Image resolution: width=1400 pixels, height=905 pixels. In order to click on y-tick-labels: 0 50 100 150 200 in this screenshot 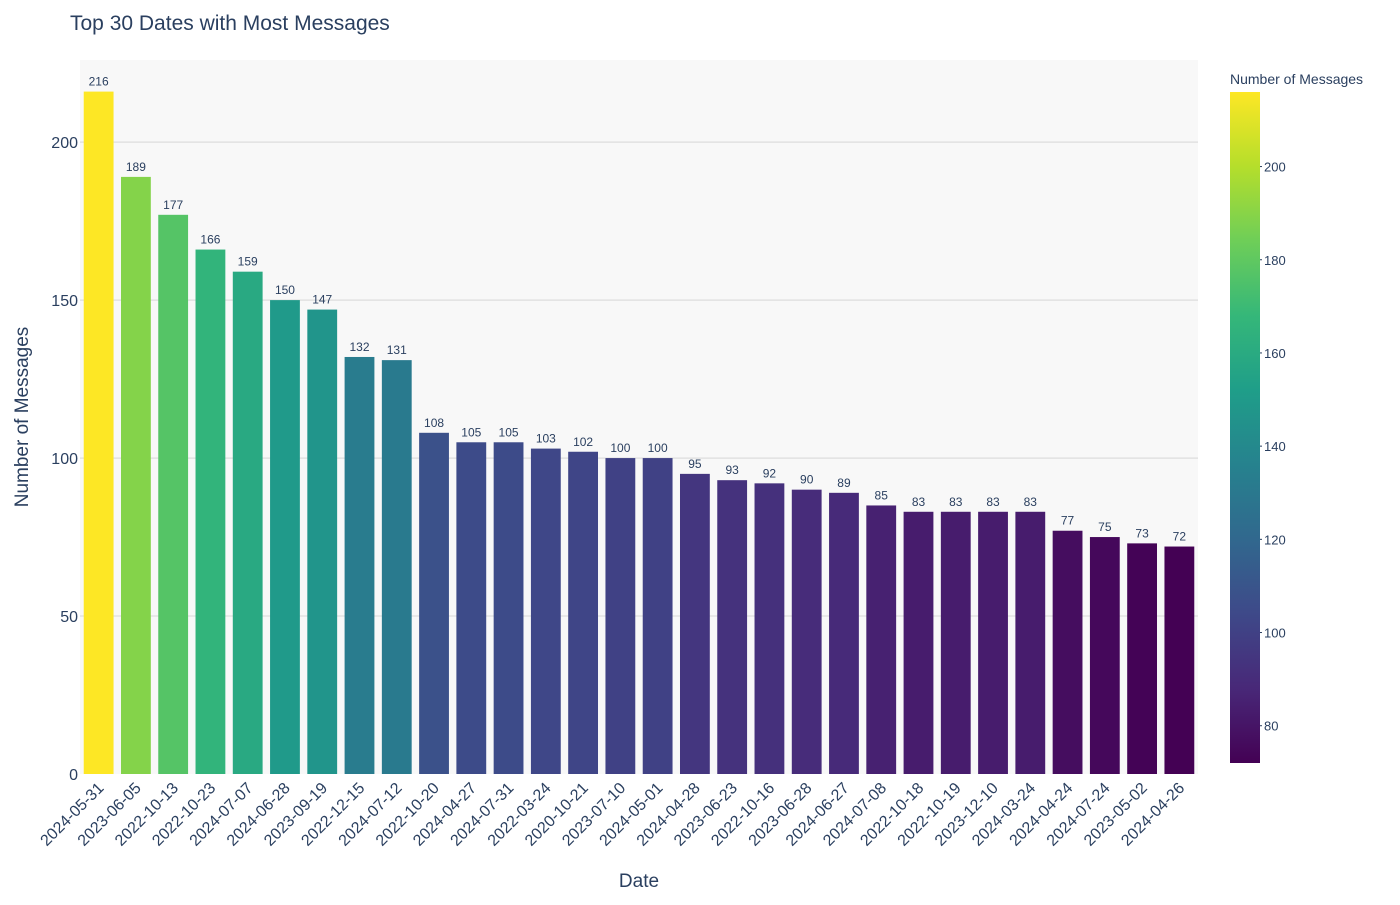, I will do `click(64, 459)`.